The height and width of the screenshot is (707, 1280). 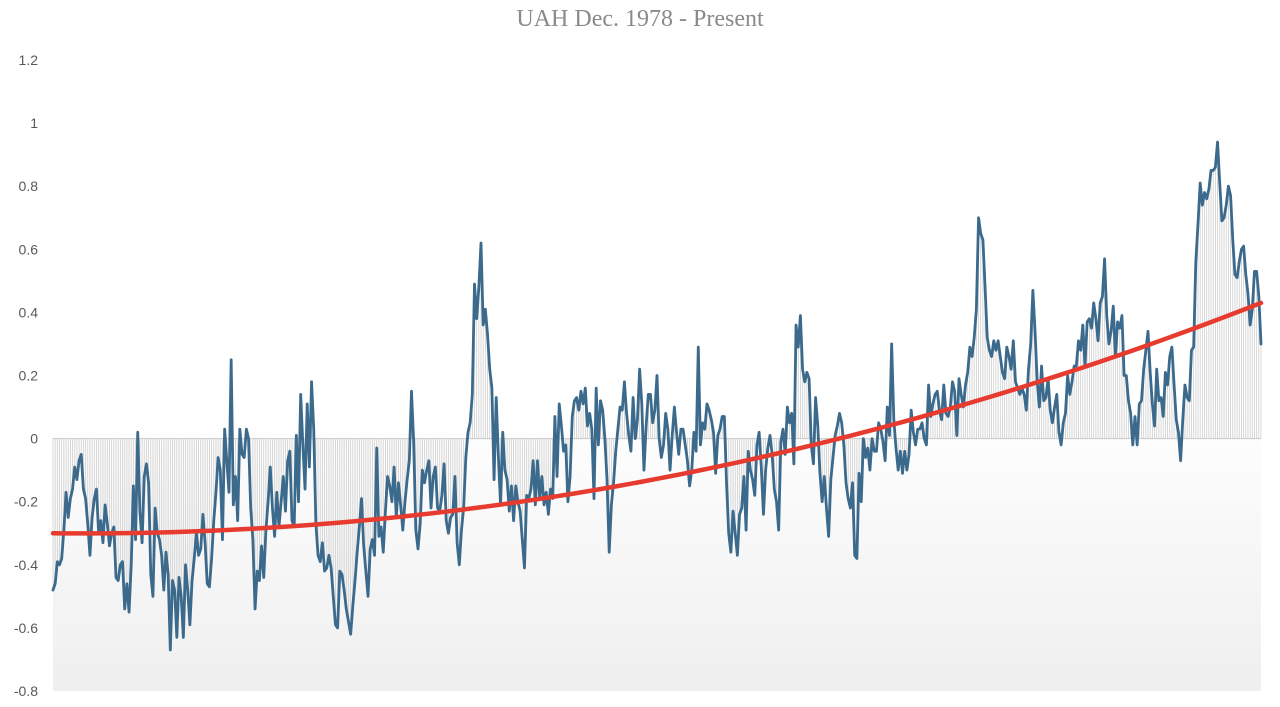 I want to click on y-tick-label: -0.8, so click(x=26, y=691).